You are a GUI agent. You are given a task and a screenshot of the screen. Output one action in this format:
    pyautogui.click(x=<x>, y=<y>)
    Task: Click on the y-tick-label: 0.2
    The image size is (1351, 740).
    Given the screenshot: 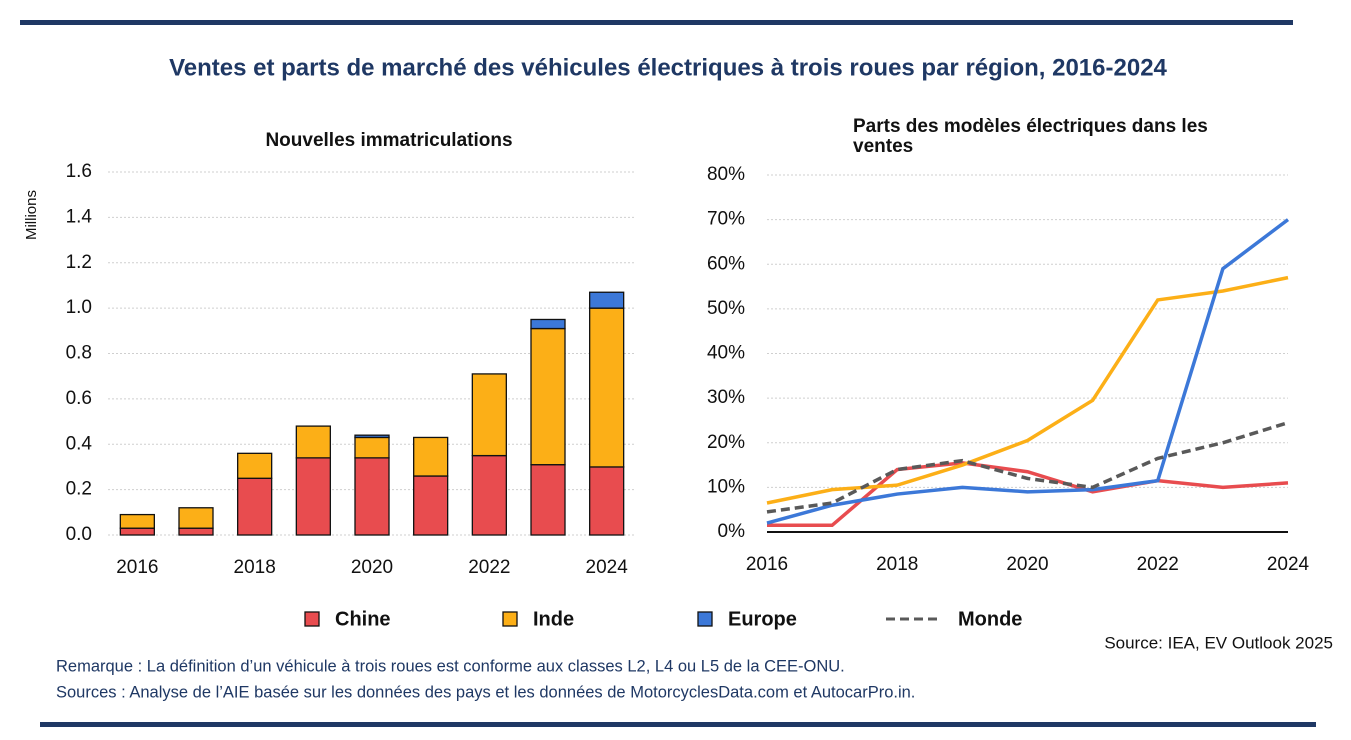 What is the action you would take?
    pyautogui.click(x=79, y=489)
    